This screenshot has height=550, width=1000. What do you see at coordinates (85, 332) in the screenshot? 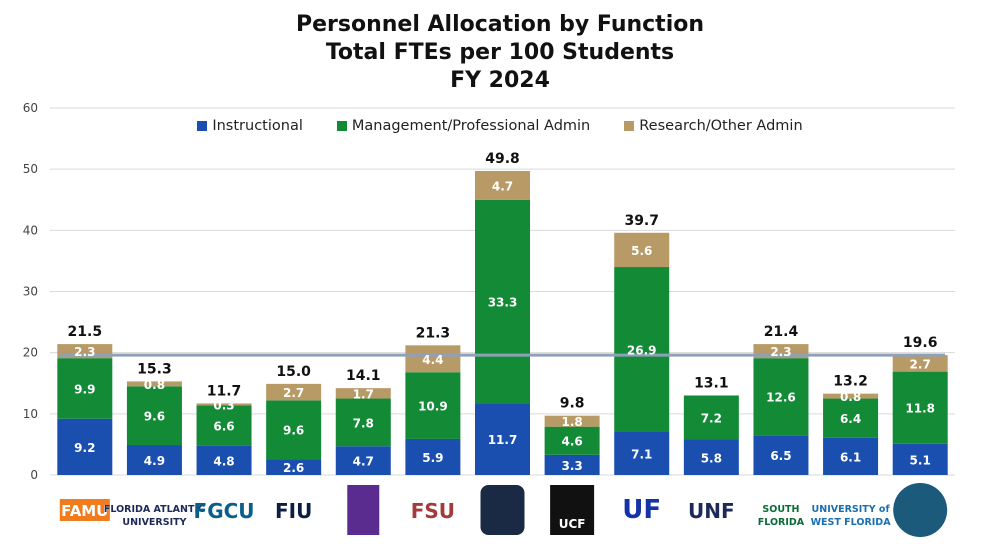
I see `total-label: 21.5` at bounding box center [85, 332].